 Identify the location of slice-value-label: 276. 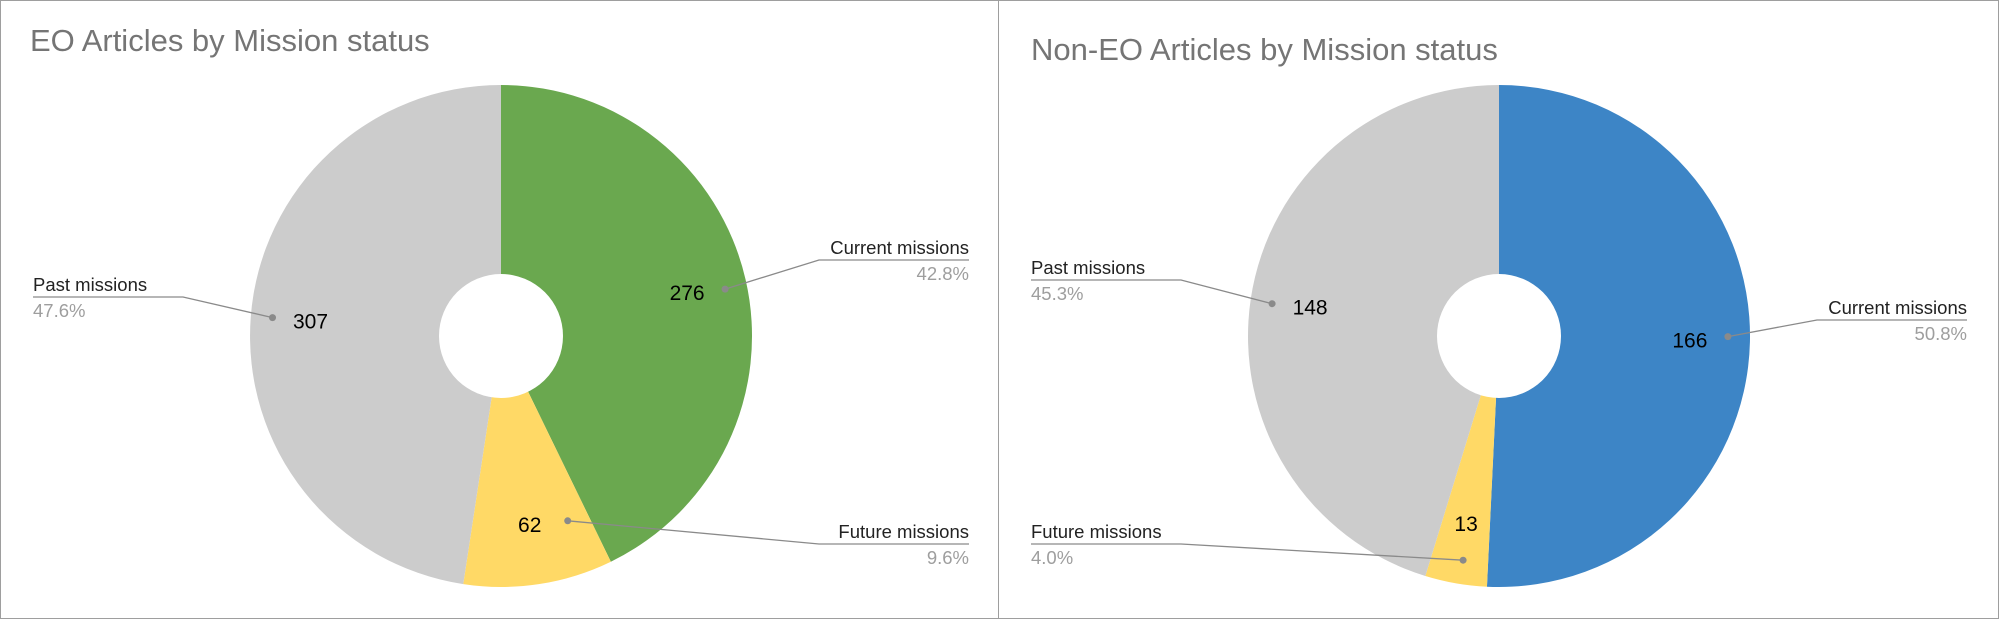
(687, 293).